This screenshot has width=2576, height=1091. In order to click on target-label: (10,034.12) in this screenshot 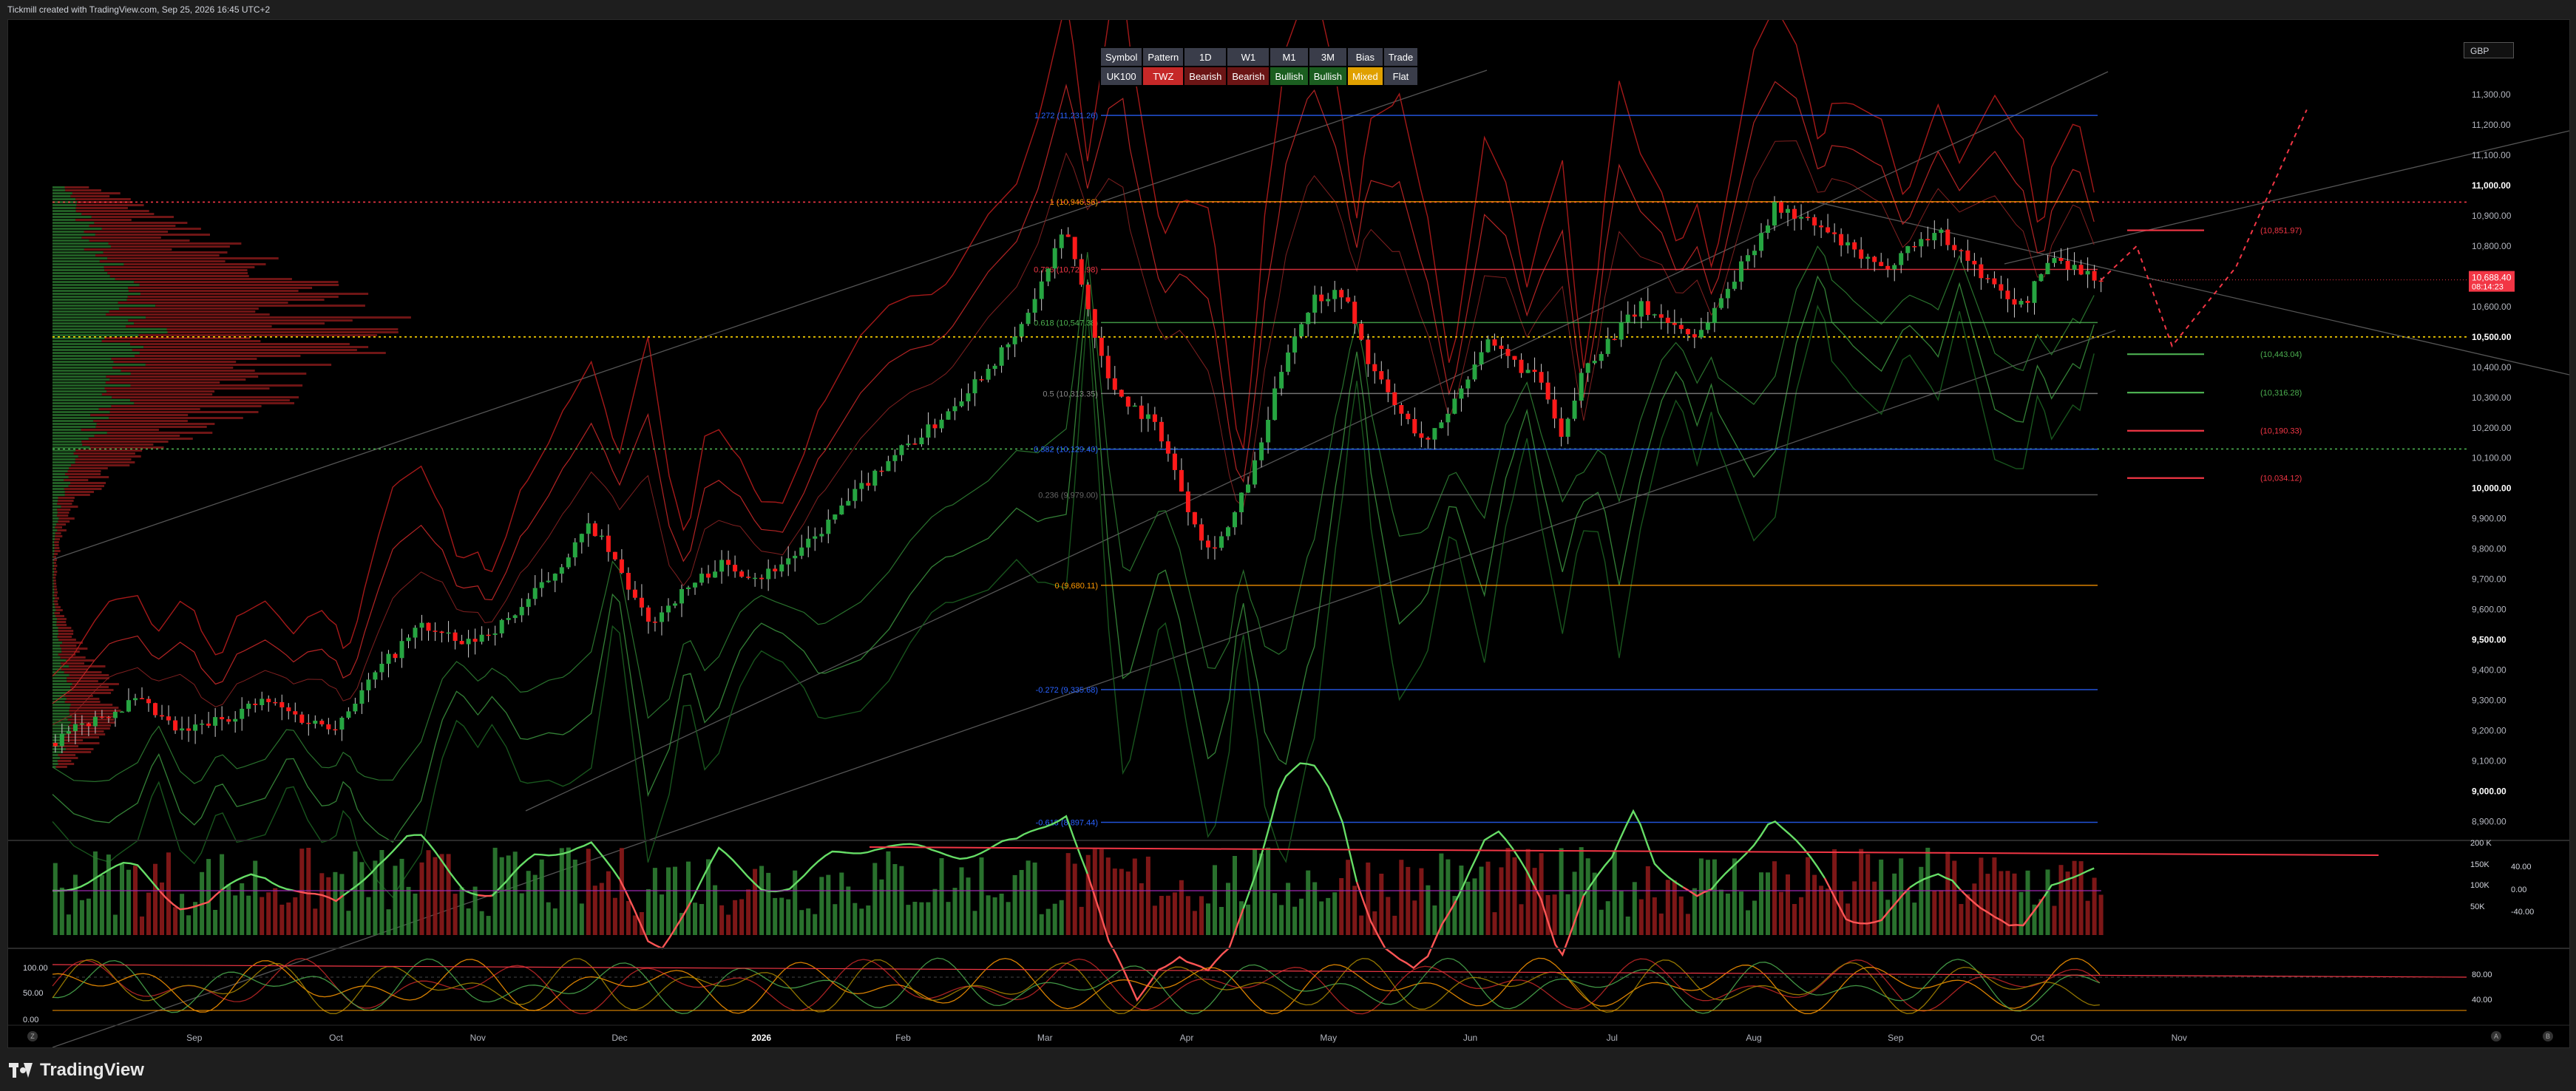, I will do `click(2281, 479)`.